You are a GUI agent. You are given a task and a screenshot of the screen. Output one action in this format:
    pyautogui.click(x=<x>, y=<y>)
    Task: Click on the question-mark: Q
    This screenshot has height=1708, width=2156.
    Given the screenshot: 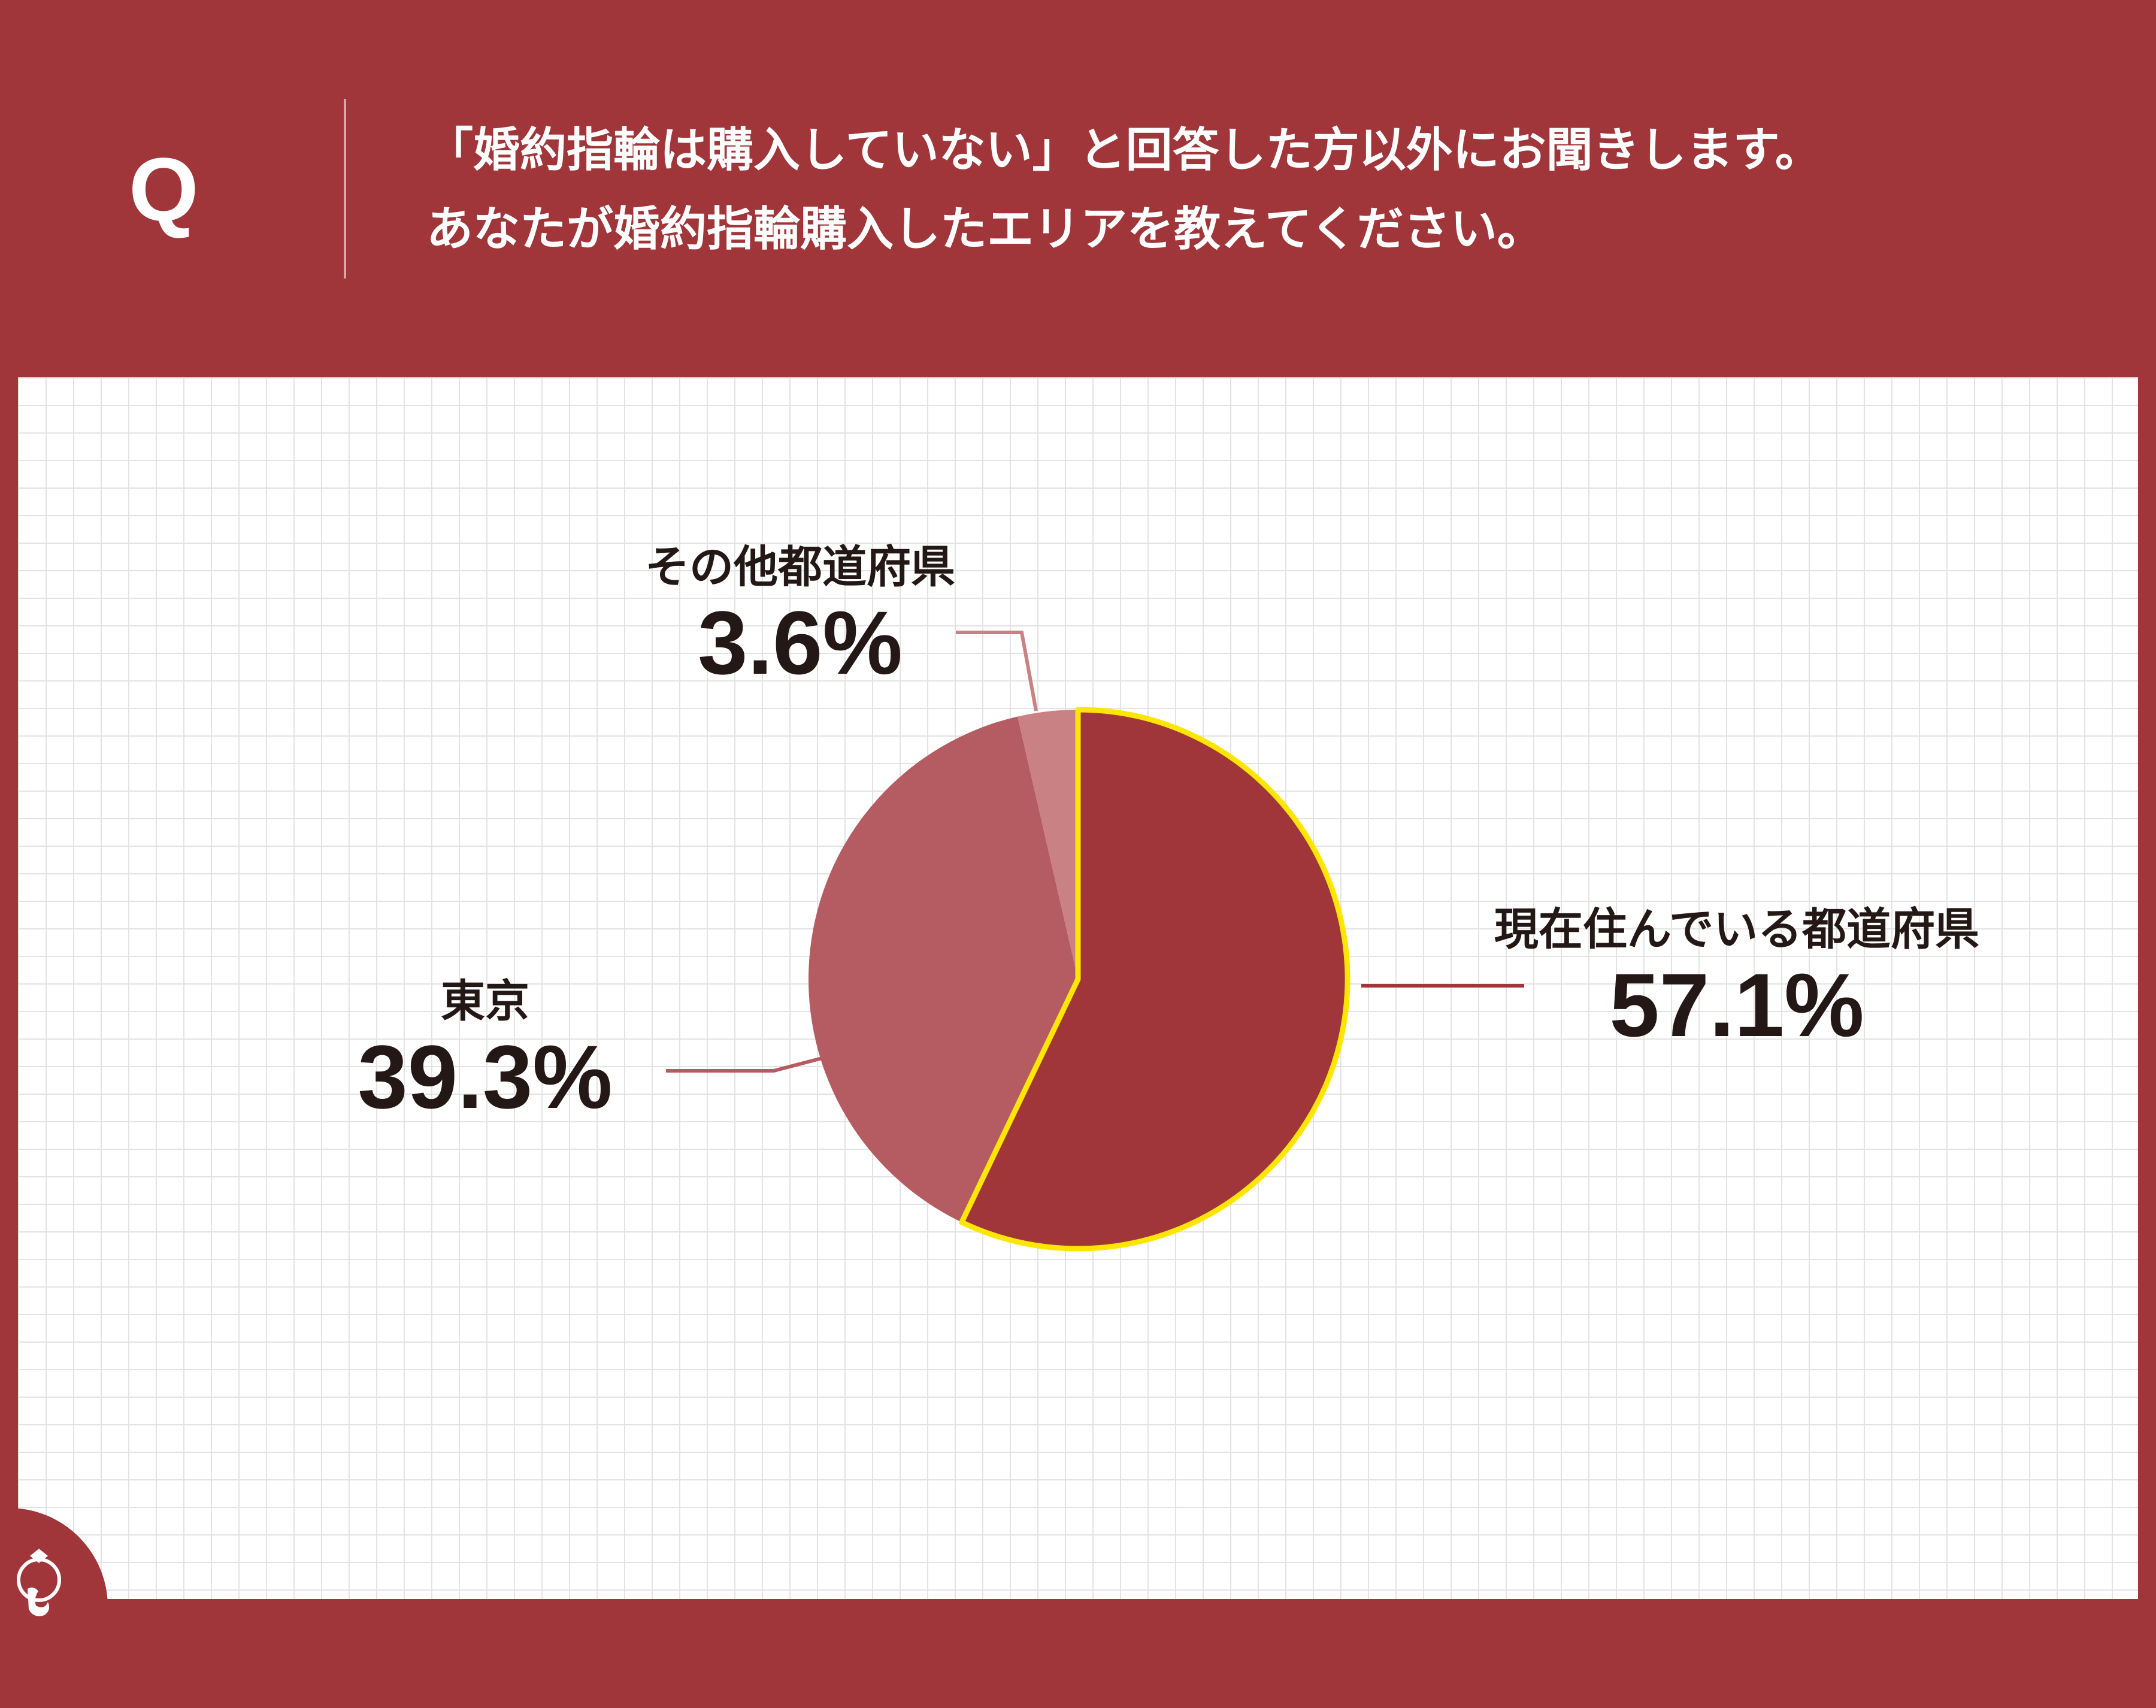 What is the action you would take?
    pyautogui.click(x=164, y=189)
    